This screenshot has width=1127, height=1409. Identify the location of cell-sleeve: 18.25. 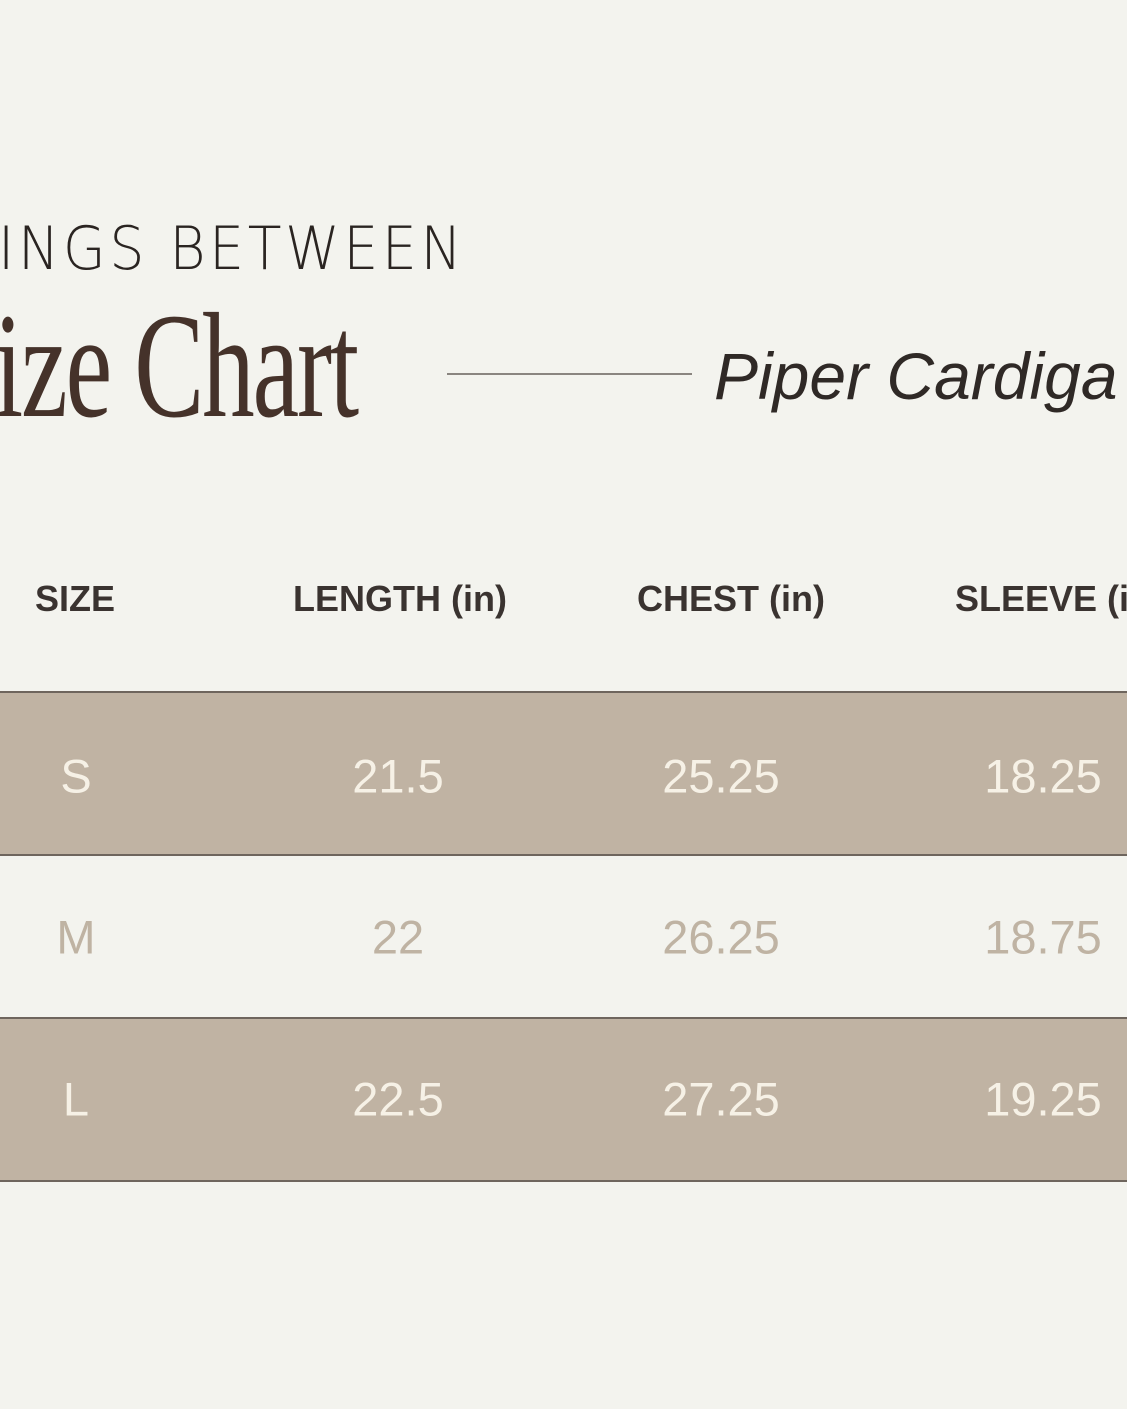
(1043, 776).